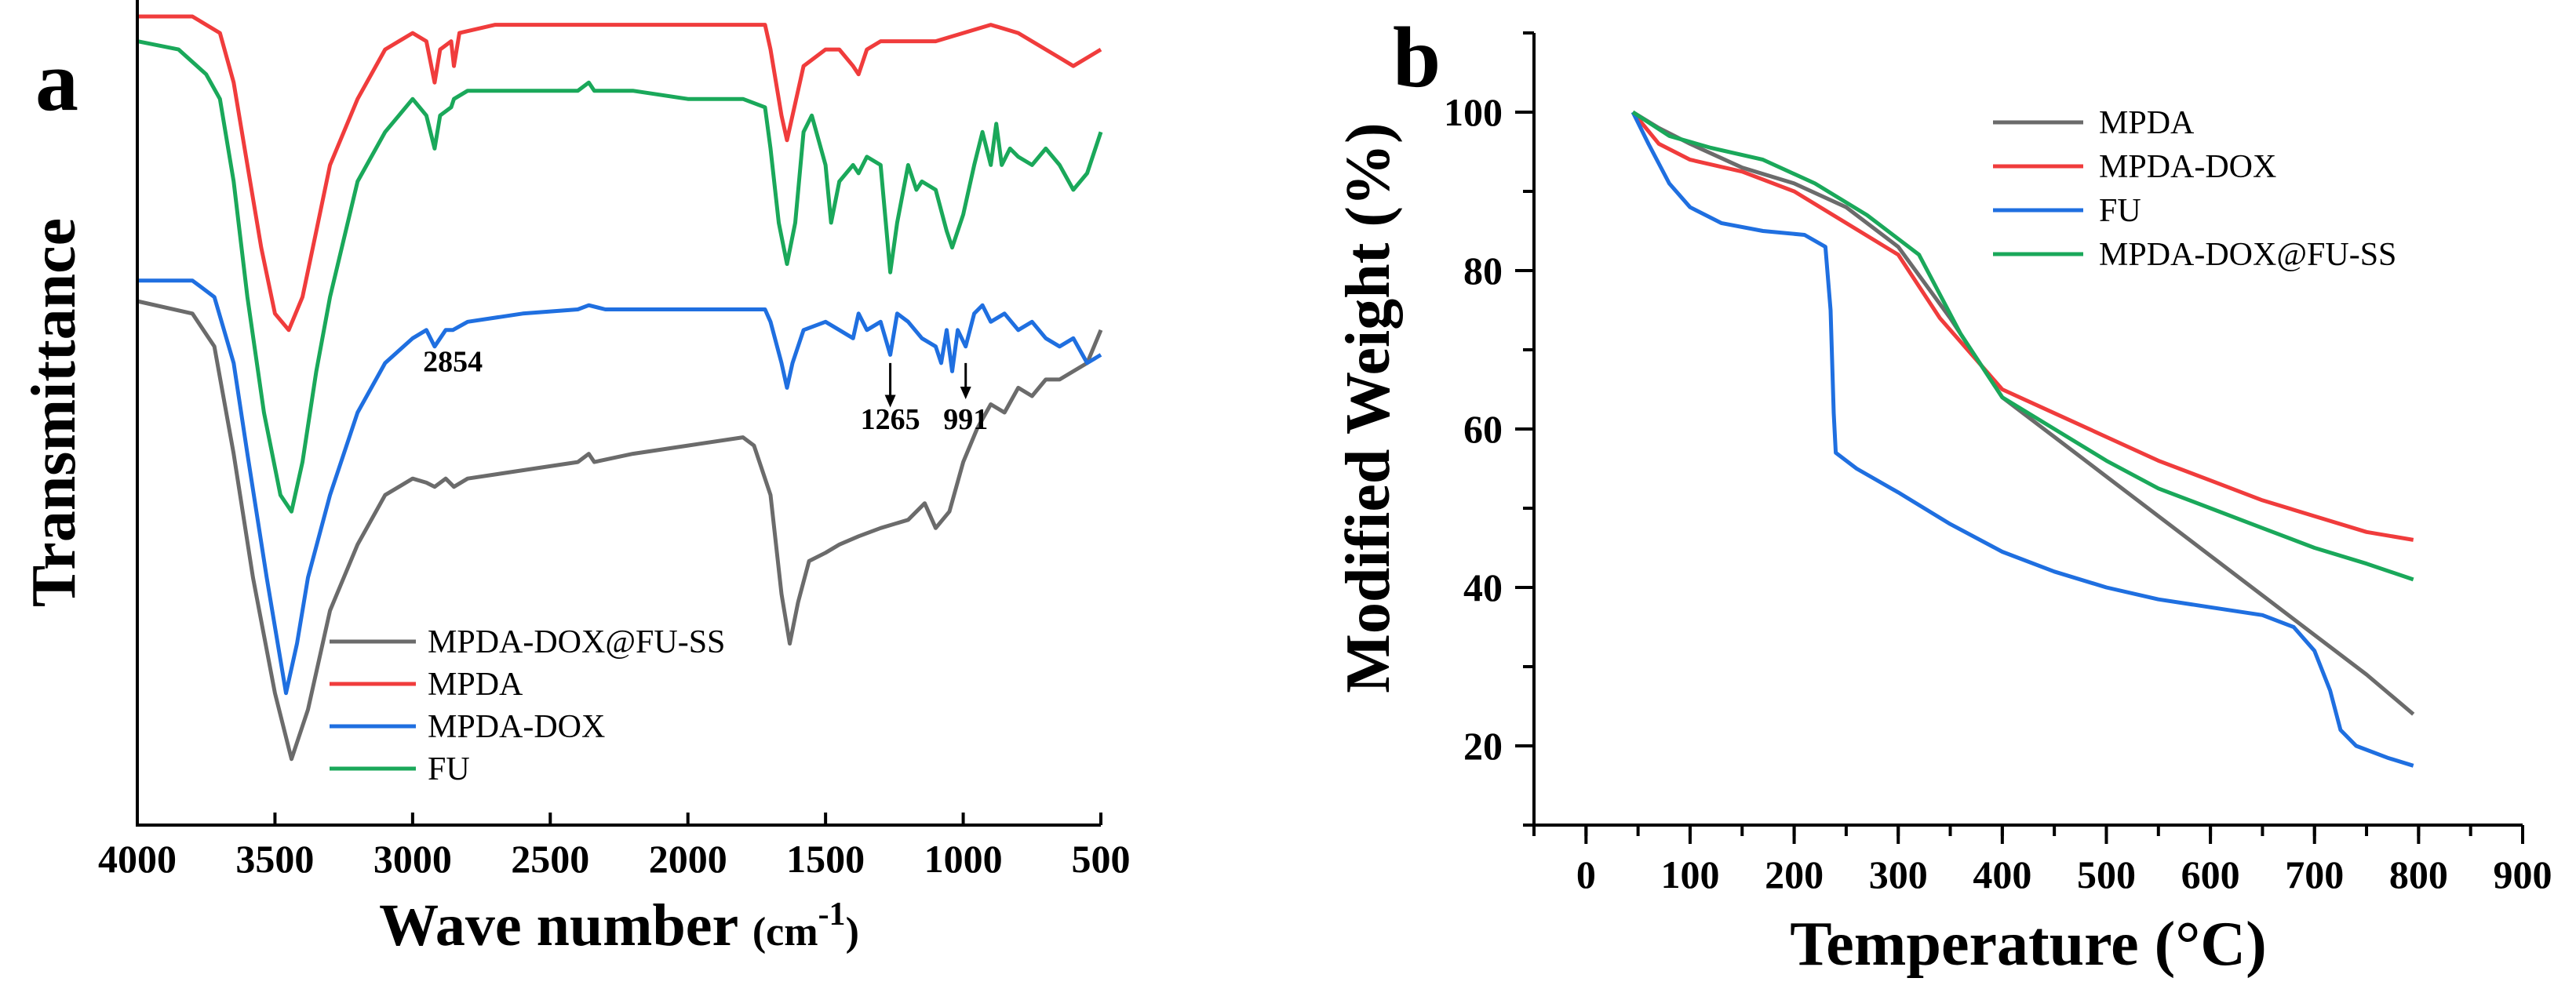 The height and width of the screenshot is (989, 2576). What do you see at coordinates (1690, 874) in the screenshot?
I see `x-tick-label-100: 100` at bounding box center [1690, 874].